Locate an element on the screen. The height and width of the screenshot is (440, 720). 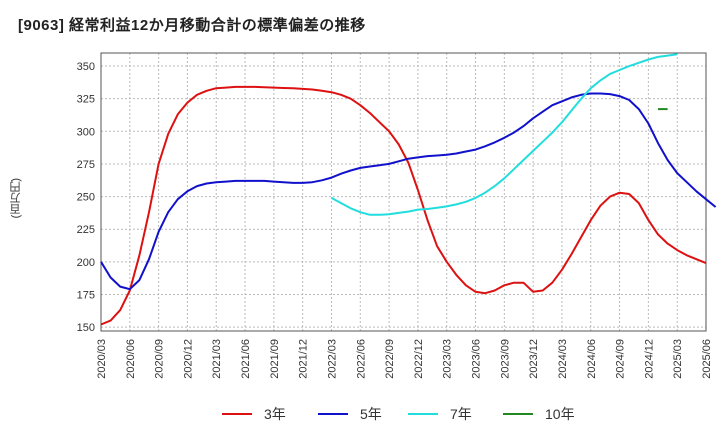
x-tick-label: 2021/09 is located at coordinates (275, 359).